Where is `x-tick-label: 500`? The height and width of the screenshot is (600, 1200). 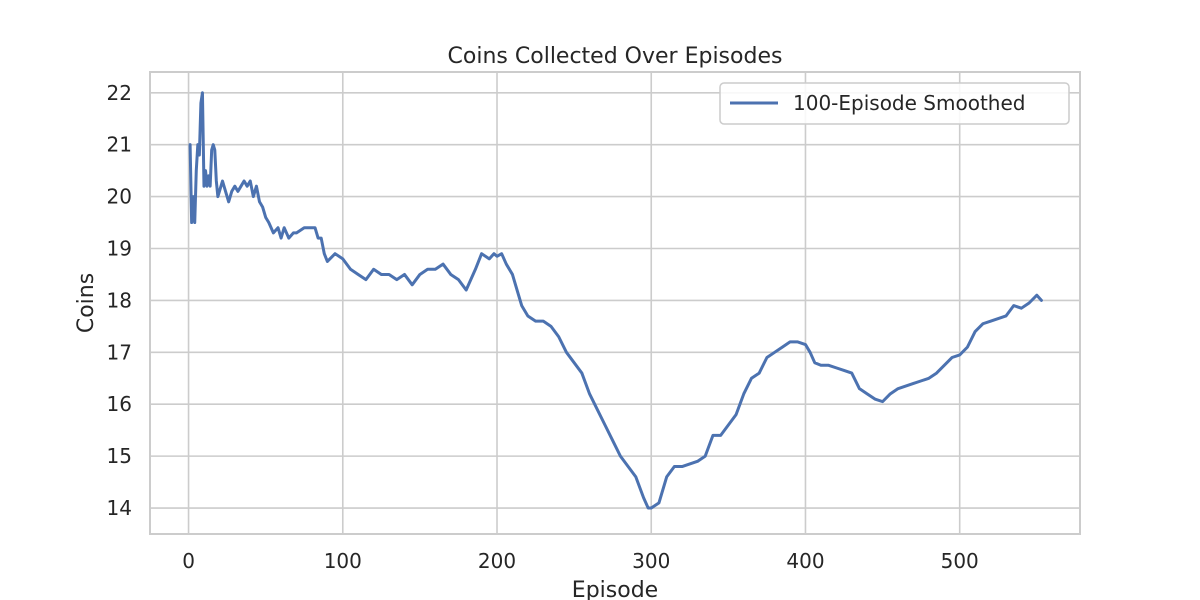
x-tick-label: 500 is located at coordinates (960, 561).